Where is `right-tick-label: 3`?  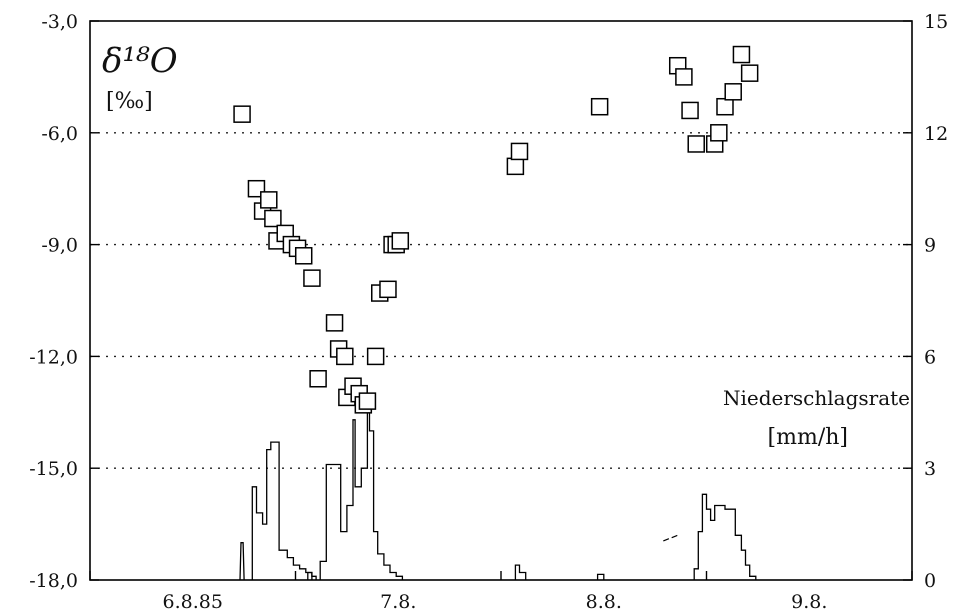
right-tick-label: 3 is located at coordinates (930, 469).